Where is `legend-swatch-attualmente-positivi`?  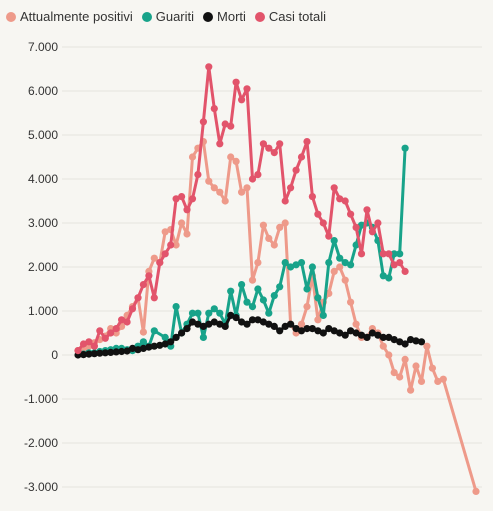 legend-swatch-attualmente-positivi is located at coordinates (11, 16).